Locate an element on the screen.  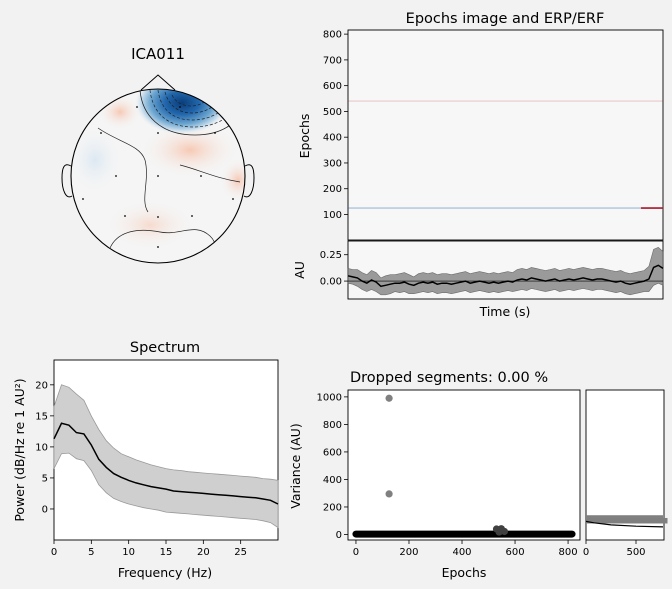
histogram-axis-ticks: 0 500 is located at coordinates (614, 549).